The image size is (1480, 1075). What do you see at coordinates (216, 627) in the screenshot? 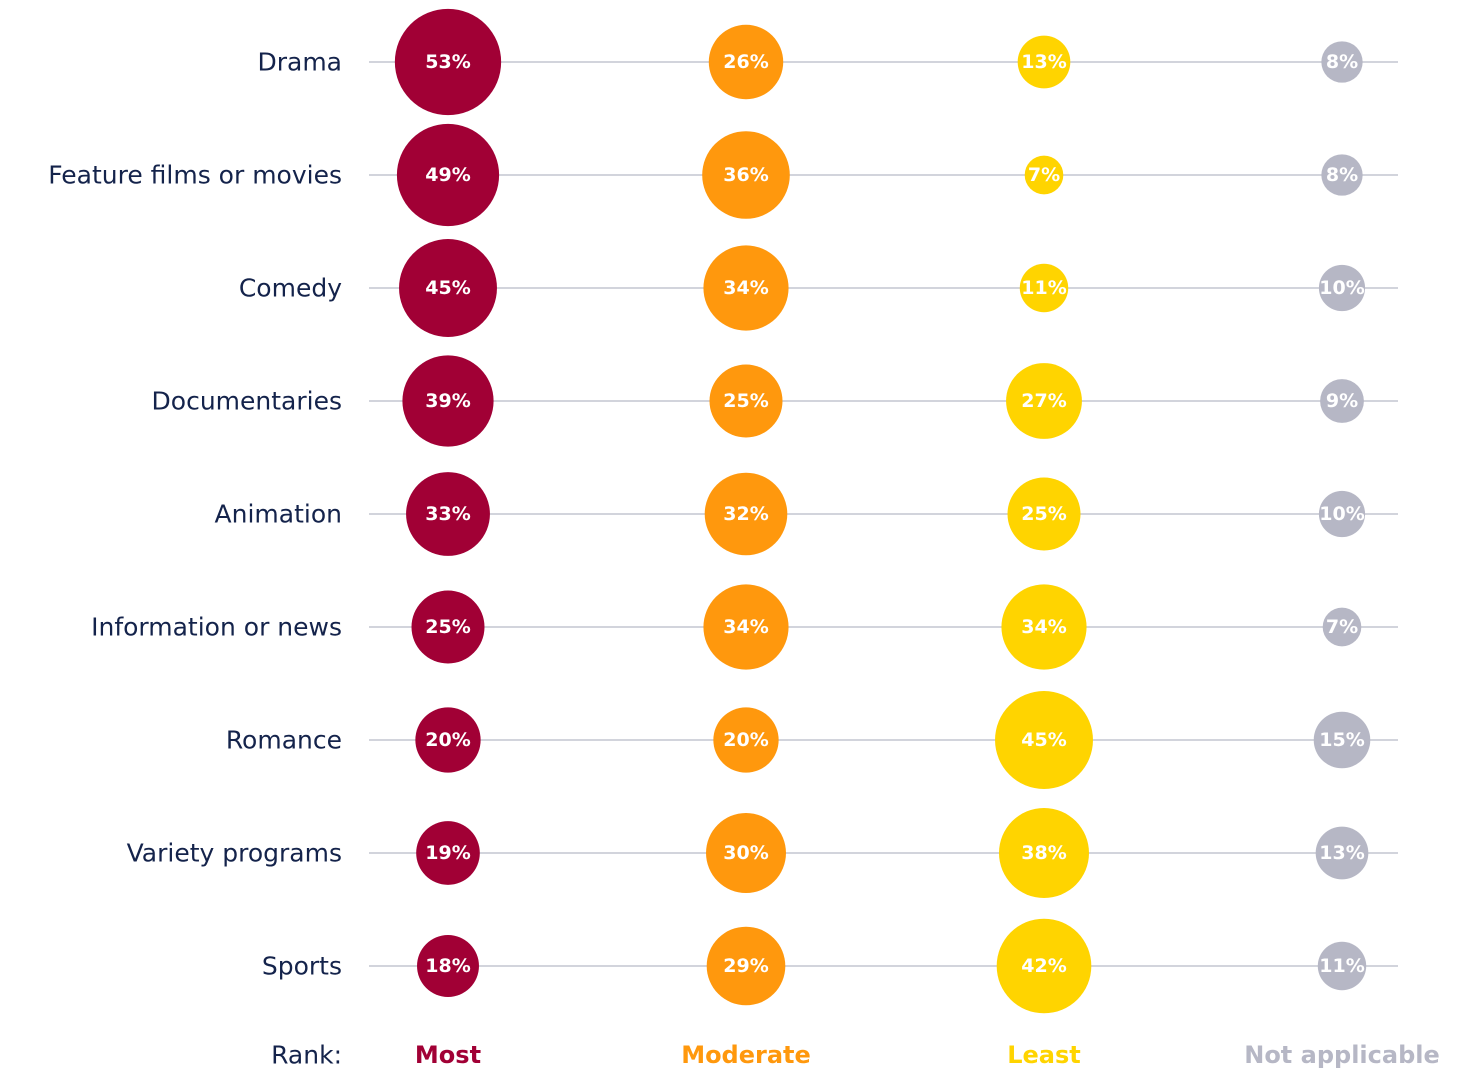
I see `category-label: Information or news` at bounding box center [216, 627].